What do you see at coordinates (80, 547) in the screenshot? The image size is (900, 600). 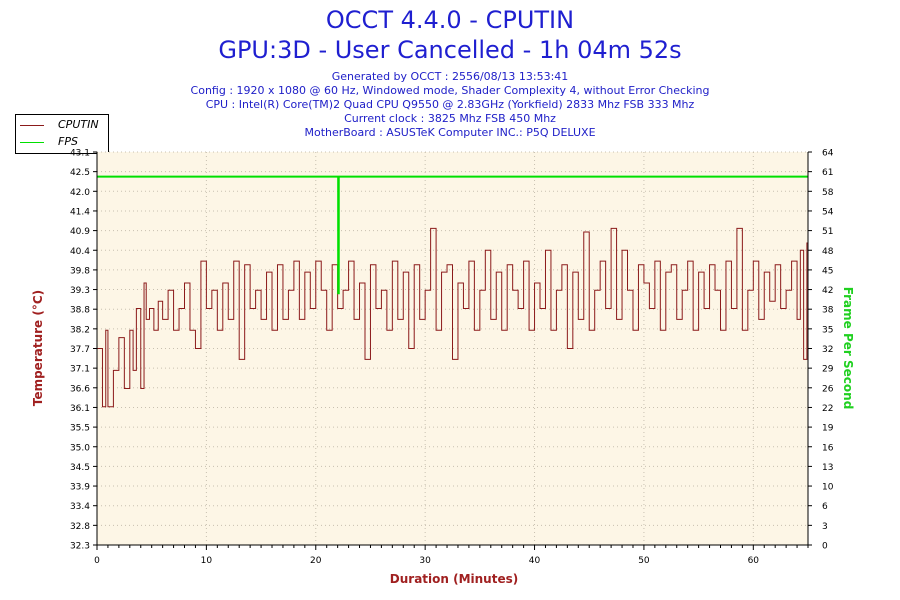 I see `y-left-tick-label: 32.3` at bounding box center [80, 547].